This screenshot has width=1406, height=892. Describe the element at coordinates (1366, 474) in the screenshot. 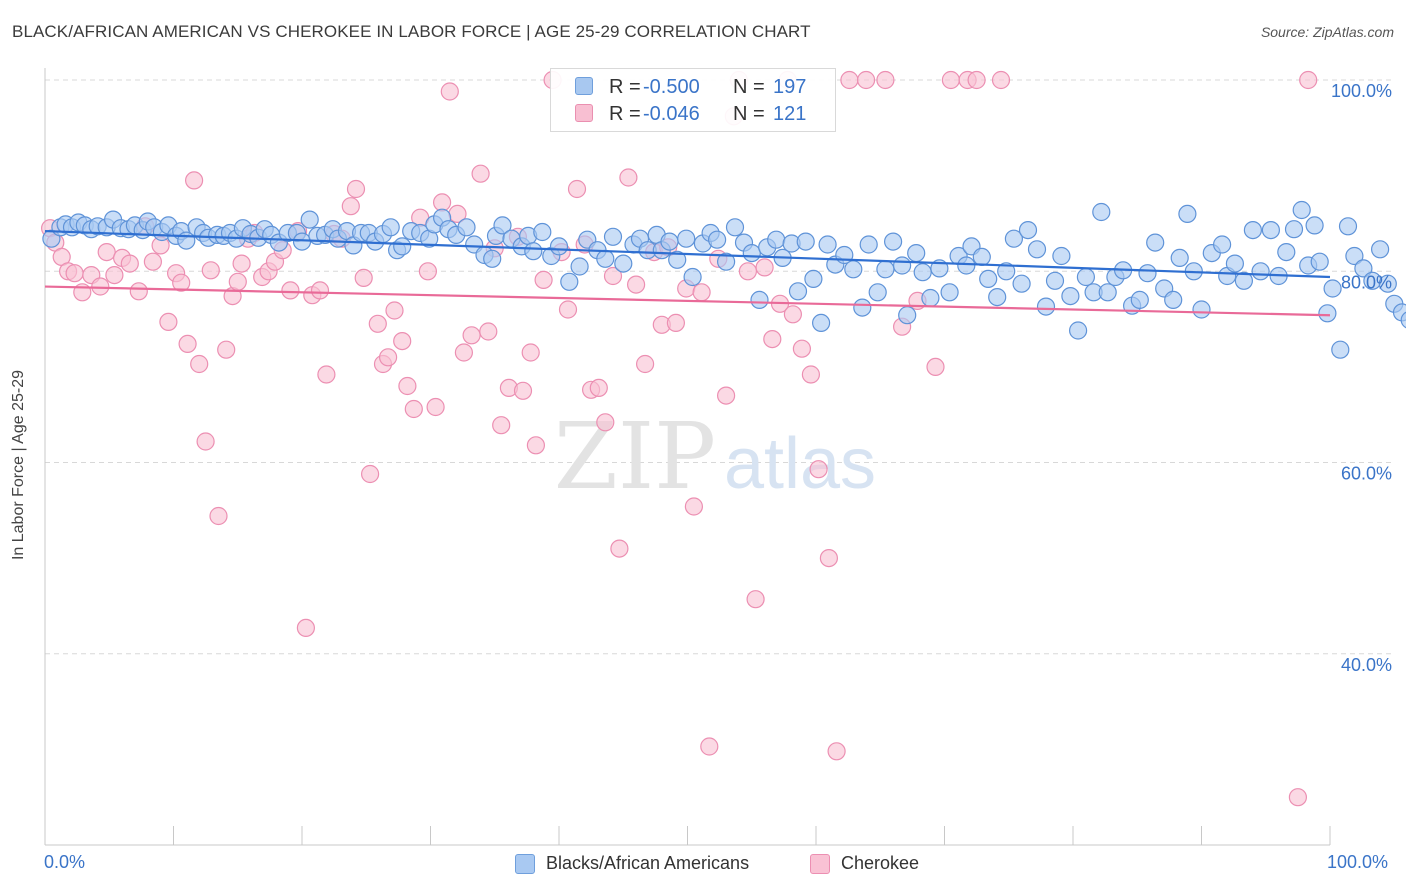

I see `y-tick-label-60: 60.0%` at that location.